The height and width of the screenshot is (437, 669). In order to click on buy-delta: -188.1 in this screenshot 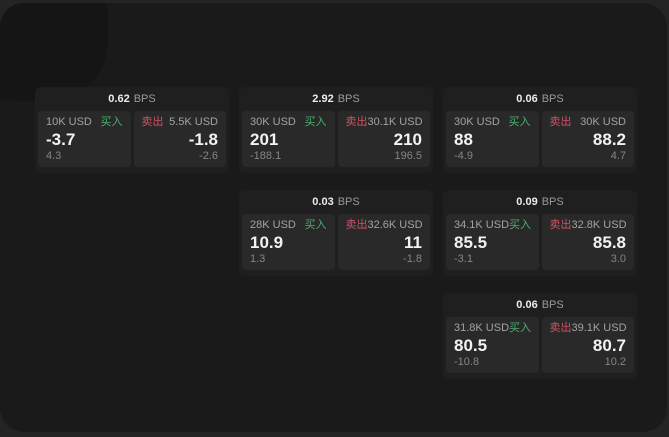, I will do `click(266, 156)`.